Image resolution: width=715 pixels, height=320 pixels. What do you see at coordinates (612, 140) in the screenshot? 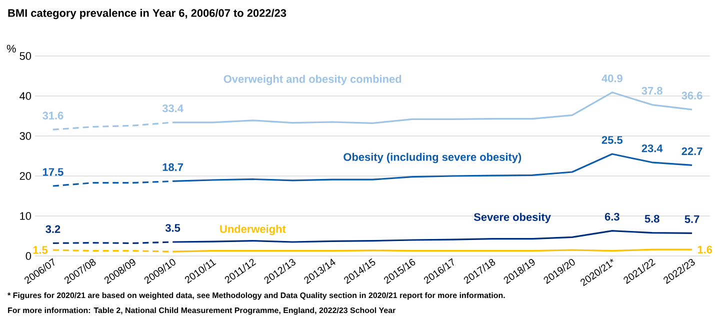
I see `data-label: 25.5` at bounding box center [612, 140].